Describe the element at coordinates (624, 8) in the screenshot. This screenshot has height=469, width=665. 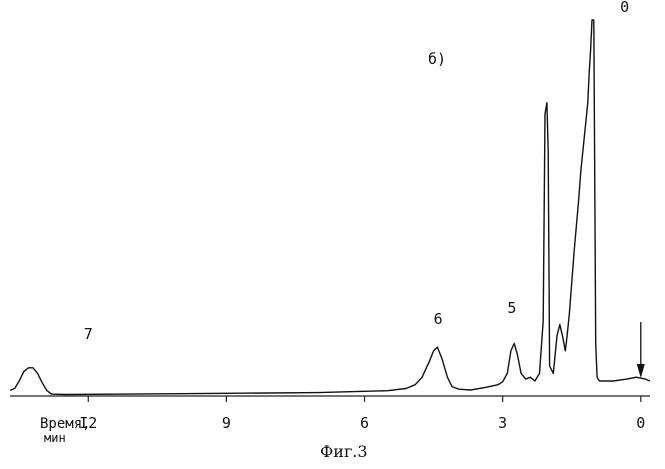
I see `peak-label: 0` at that location.